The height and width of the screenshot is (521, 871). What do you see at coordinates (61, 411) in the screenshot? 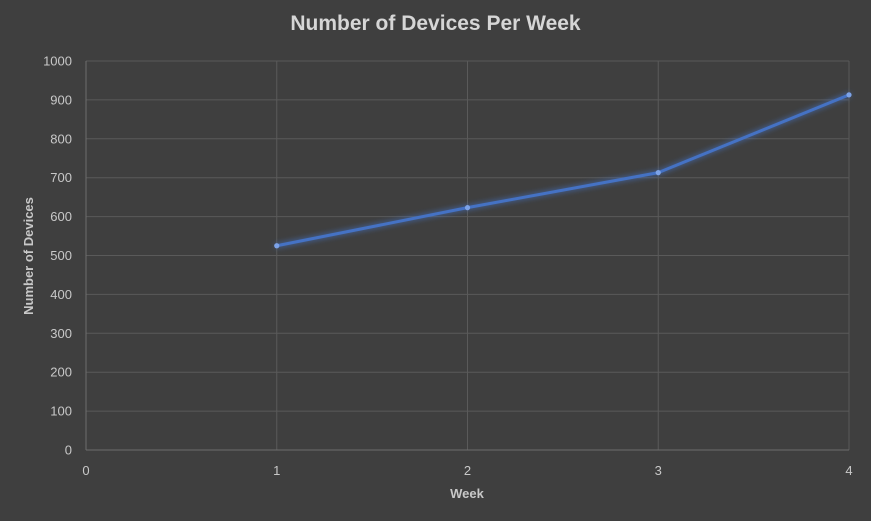
I see `y-tick-label: 100` at bounding box center [61, 411].